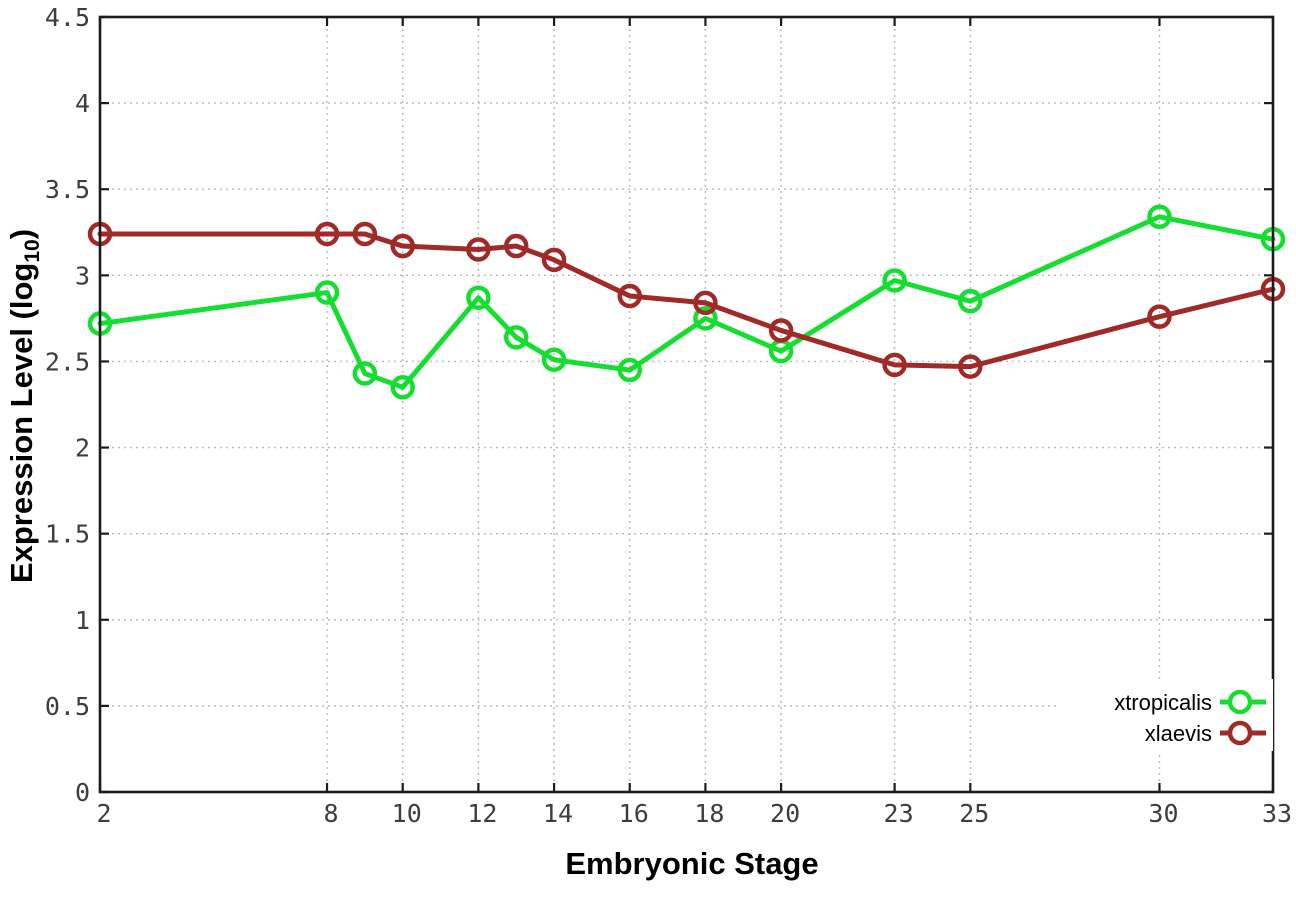 The image size is (1296, 912). Describe the element at coordinates (785, 813) in the screenshot. I see `x-tick-label: 20` at that location.